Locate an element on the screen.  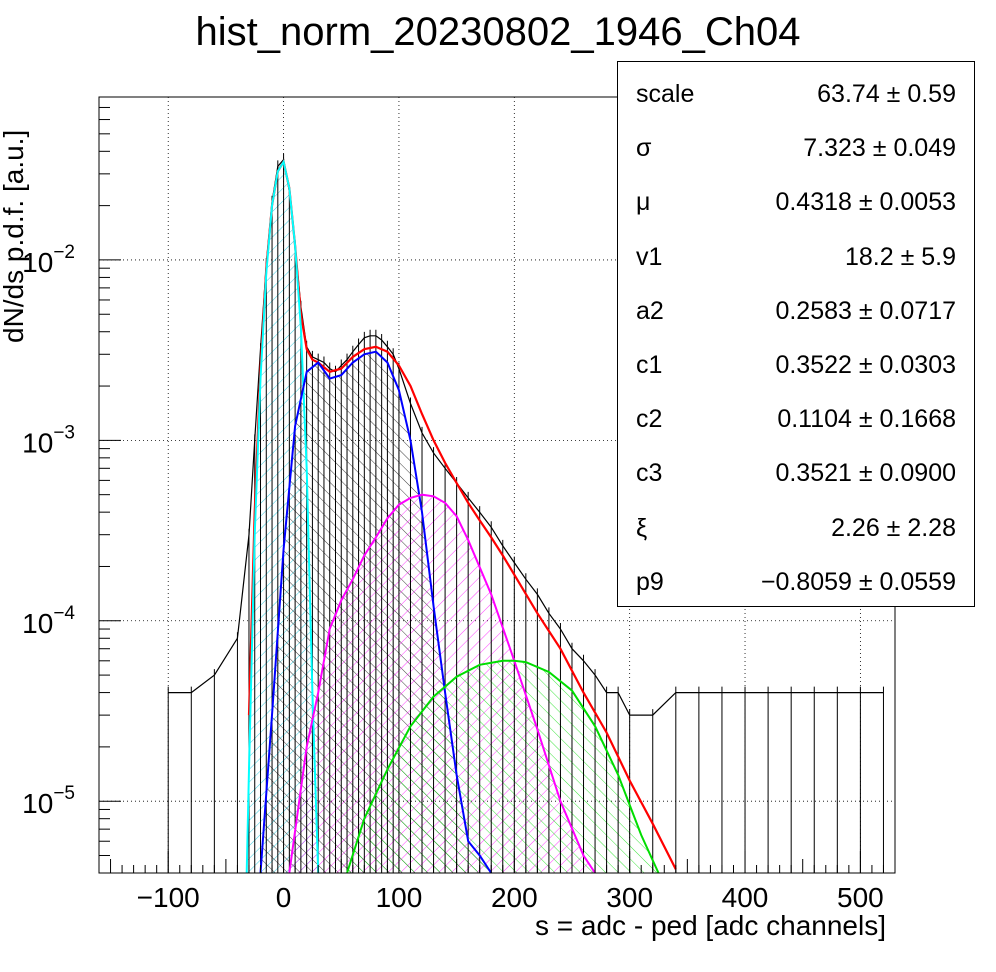
x-tick-label: 500 is located at coordinates (860, 897).